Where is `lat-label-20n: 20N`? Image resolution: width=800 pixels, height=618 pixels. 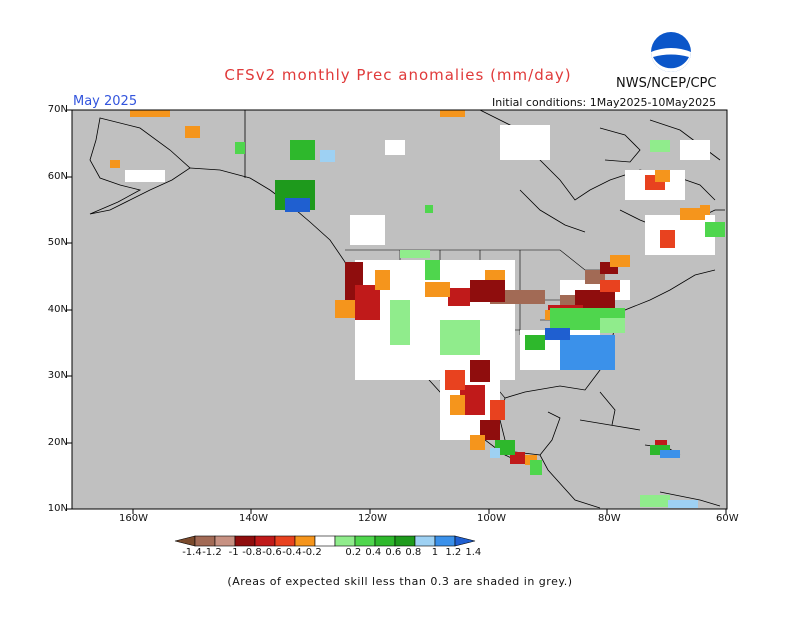 lat-label-20n: 20N is located at coordinates (57, 442).